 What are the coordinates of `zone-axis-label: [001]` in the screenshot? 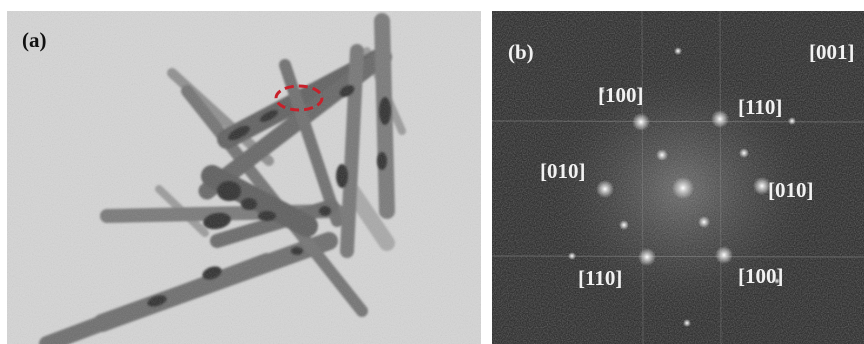 It's located at (832, 52).